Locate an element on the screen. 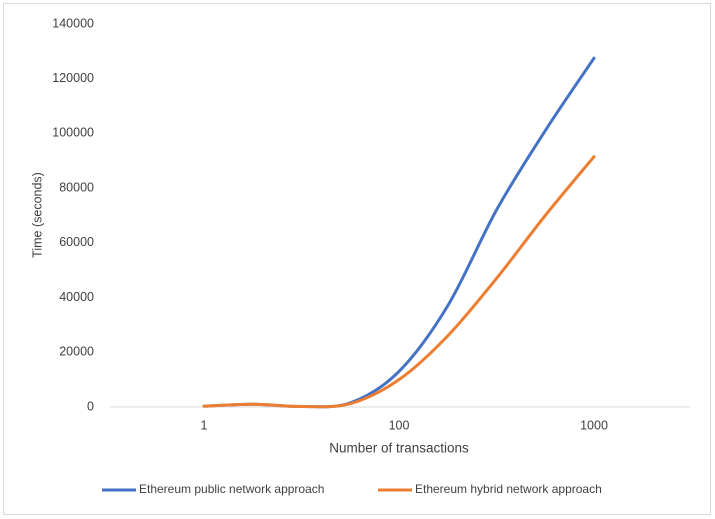 This screenshot has width=715, height=519. y-tick-label: 120000 is located at coordinates (73, 78).